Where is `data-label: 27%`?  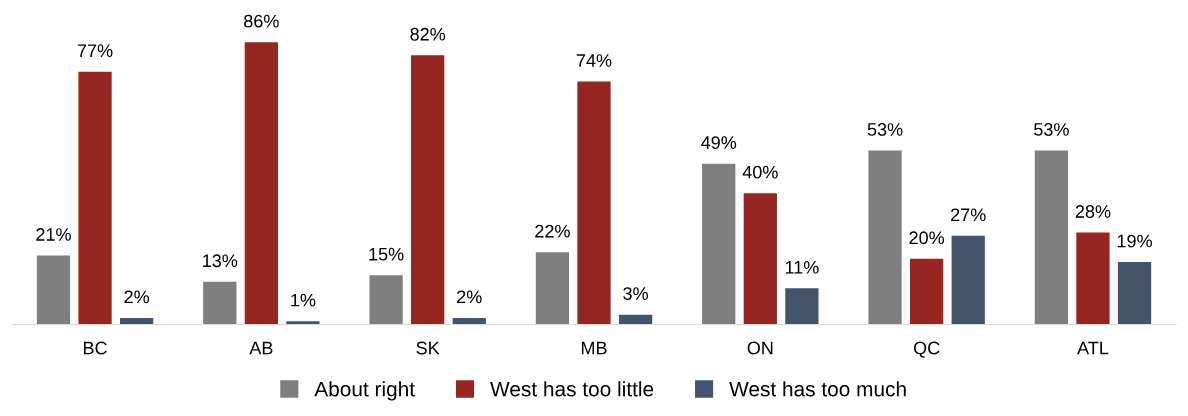
data-label: 27% is located at coordinates (968, 215).